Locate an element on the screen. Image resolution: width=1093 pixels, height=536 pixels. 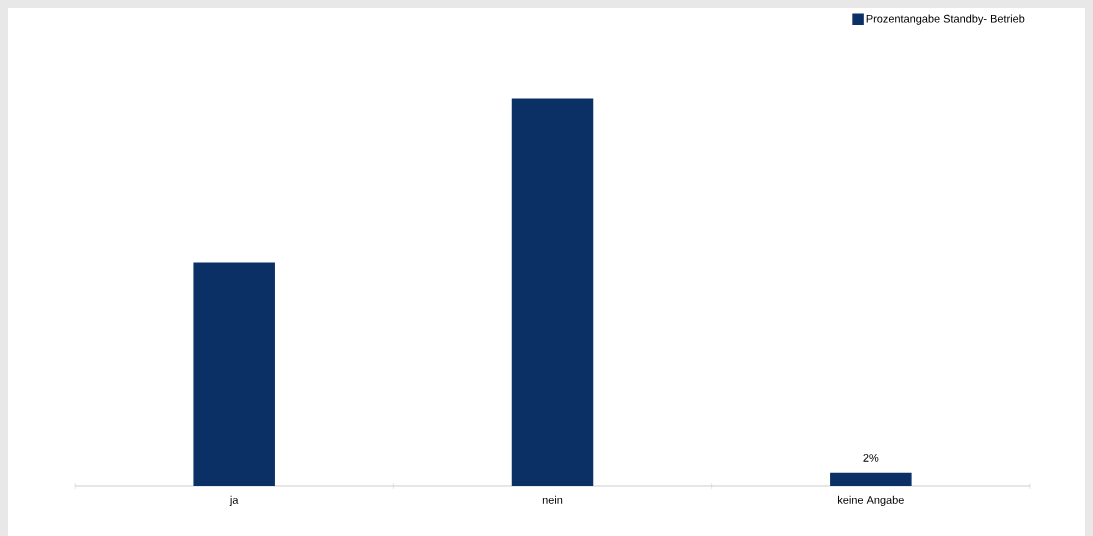
data-label: 2% is located at coordinates (871, 457).